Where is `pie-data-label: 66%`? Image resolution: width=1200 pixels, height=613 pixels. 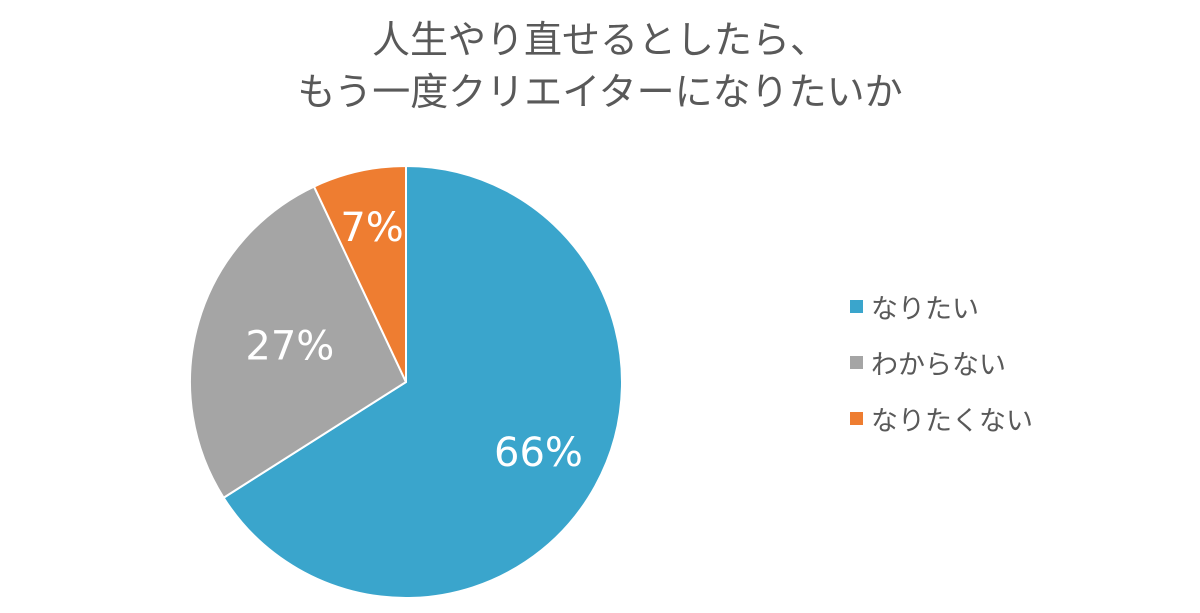 pie-data-label: 66% is located at coordinates (538, 453).